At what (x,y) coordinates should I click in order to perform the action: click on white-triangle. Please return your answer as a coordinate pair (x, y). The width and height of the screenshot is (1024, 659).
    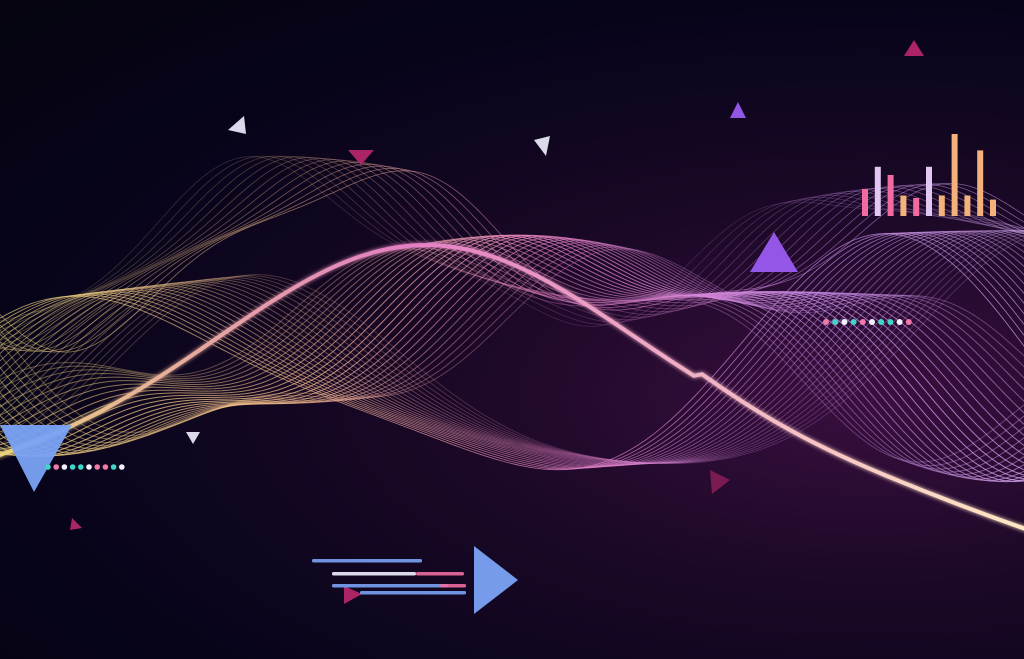
    Looking at the image, I should click on (237, 125).